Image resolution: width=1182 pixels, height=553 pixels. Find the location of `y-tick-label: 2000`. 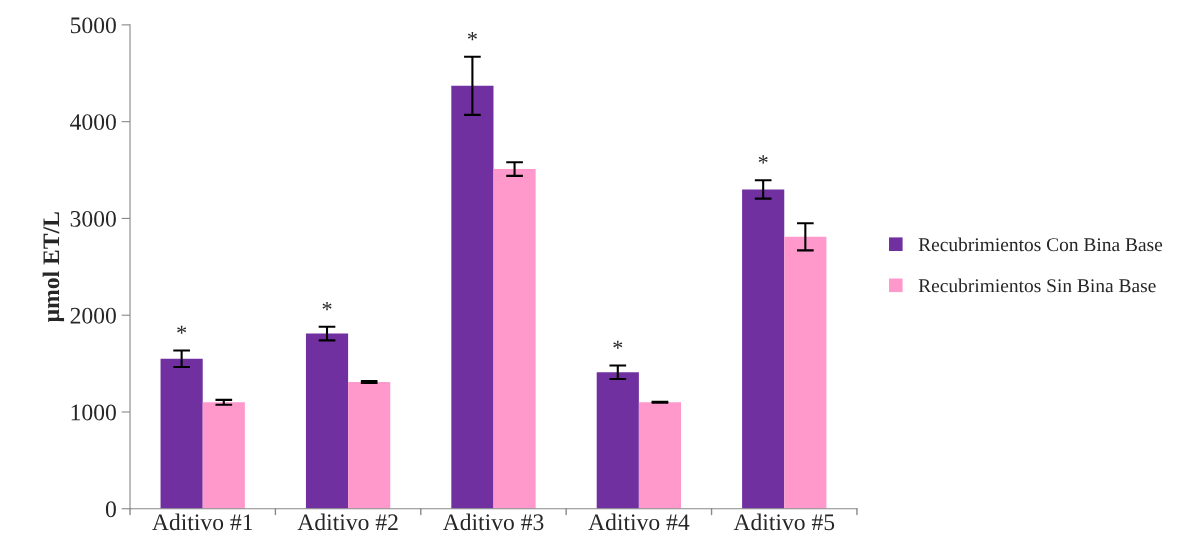

y-tick-label: 2000 is located at coordinates (93, 315).